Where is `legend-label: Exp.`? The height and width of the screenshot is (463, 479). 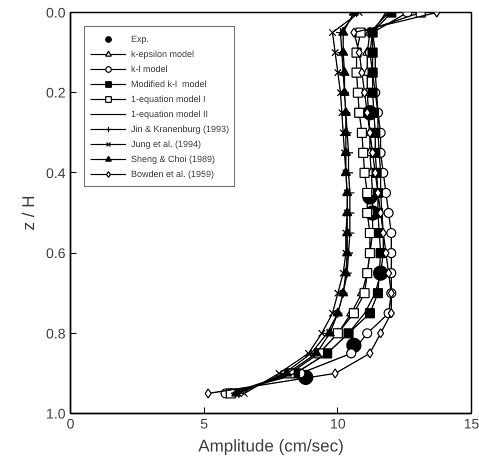 legend-label: Exp. is located at coordinates (140, 39).